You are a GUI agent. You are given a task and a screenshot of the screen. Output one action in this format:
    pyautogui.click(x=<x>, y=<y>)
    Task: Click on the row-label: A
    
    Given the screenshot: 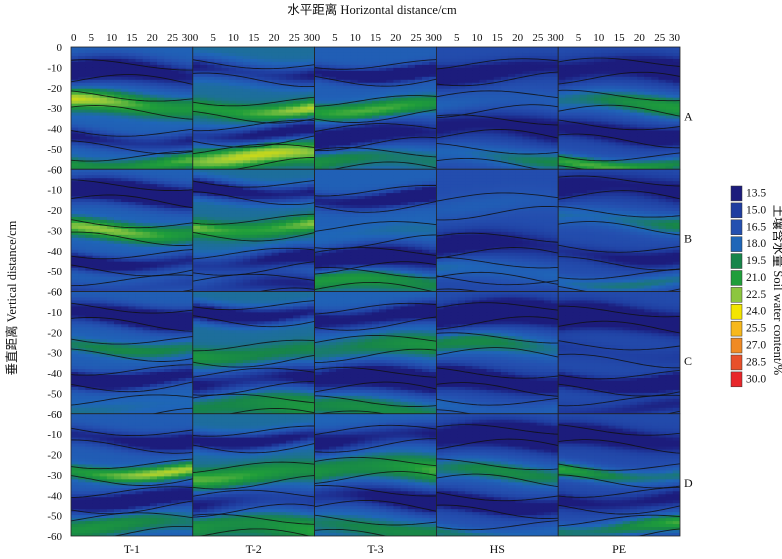 What is the action you would take?
    pyautogui.click(x=688, y=116)
    